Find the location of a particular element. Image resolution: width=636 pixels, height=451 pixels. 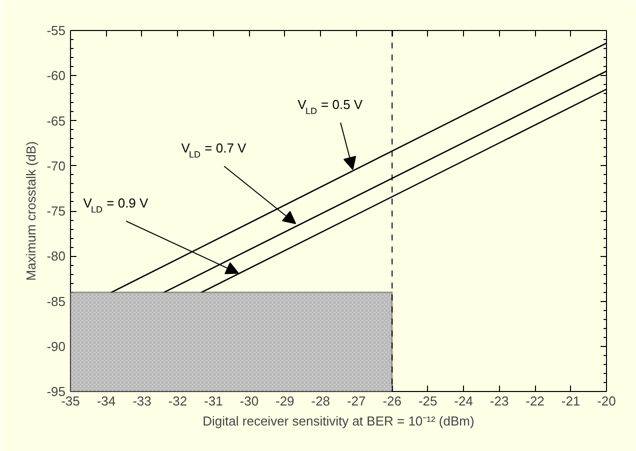

y-tick-label: -85 is located at coordinates (56, 301).